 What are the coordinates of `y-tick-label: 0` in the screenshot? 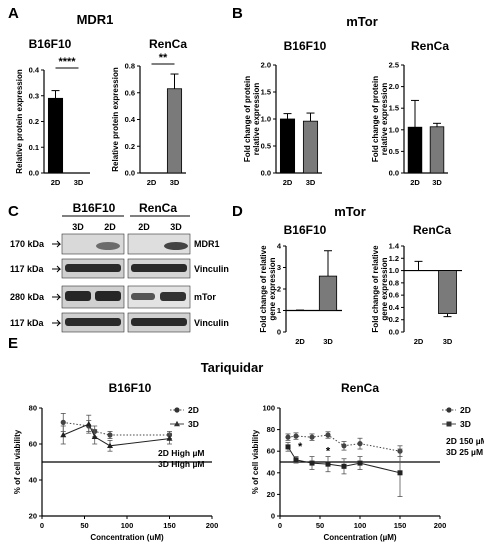 It's located at (273, 516).